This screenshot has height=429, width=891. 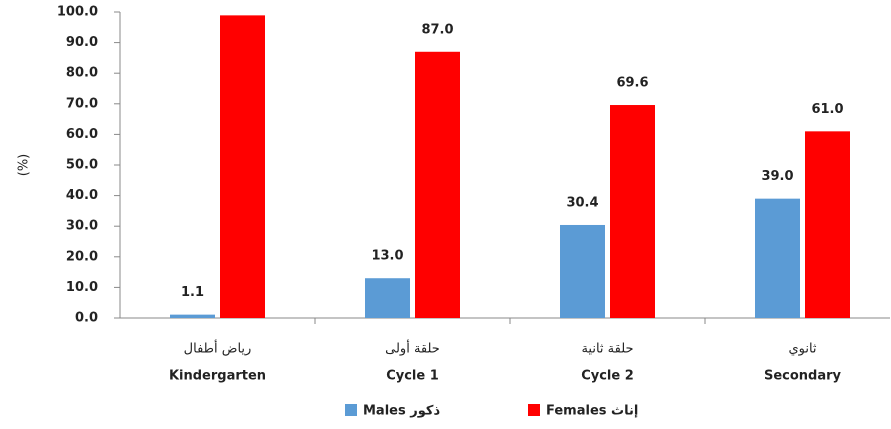 What do you see at coordinates (82, 134) in the screenshot?
I see `y-tick-label: 60.0` at bounding box center [82, 134].